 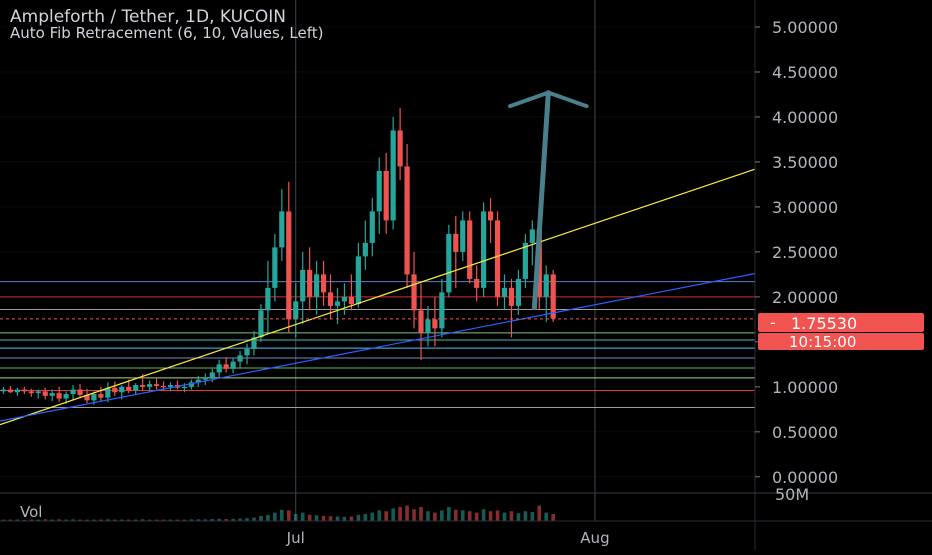 I want to click on last-price-value: 1.75530, so click(x=824, y=323).